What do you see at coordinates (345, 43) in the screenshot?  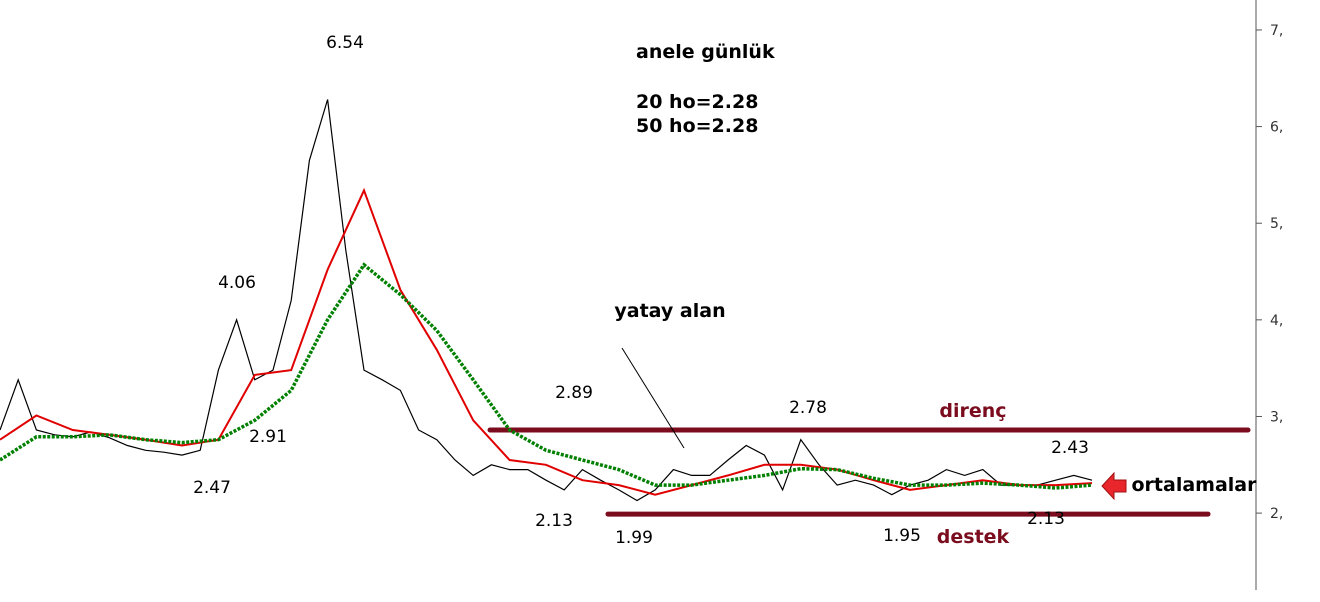 I see `annotation: 6.54` at bounding box center [345, 43].